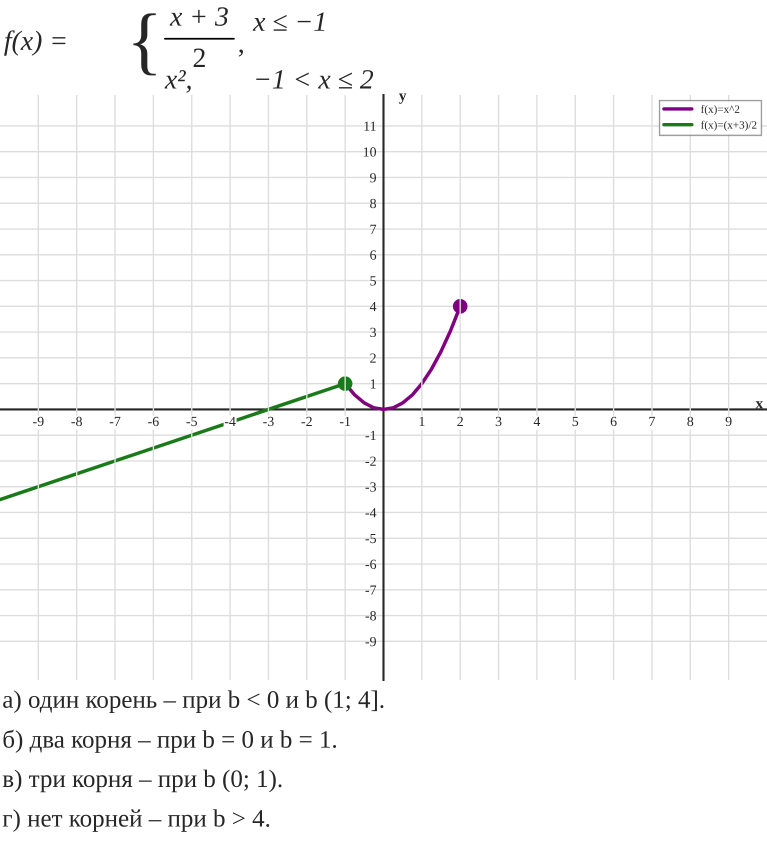  What do you see at coordinates (371, 435) in the screenshot?
I see `y-tick-label: -1` at bounding box center [371, 435].